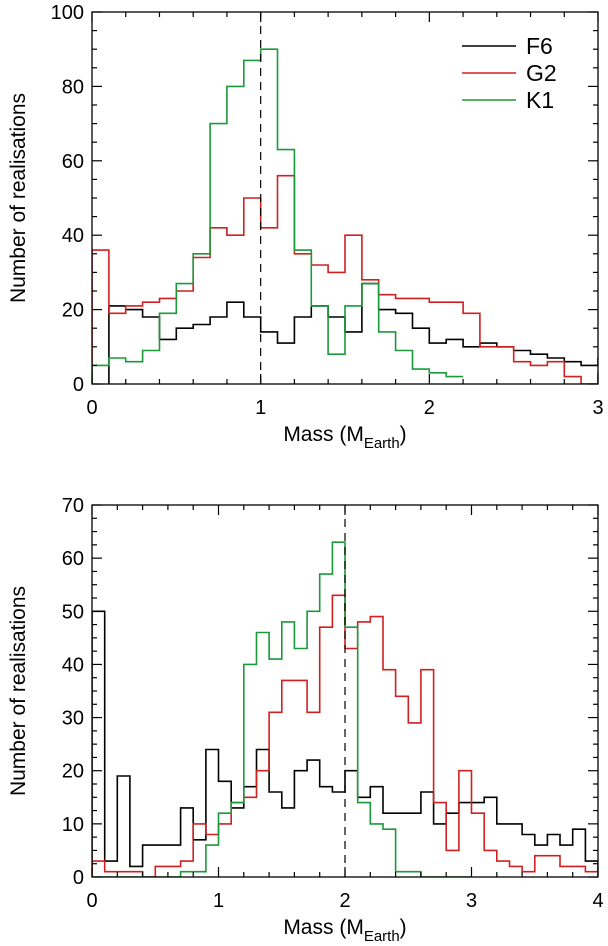 Image resolution: width=608 pixels, height=946 pixels. What do you see at coordinates (73, 87) in the screenshot?
I see `y-tick-label: 80` at bounding box center [73, 87].